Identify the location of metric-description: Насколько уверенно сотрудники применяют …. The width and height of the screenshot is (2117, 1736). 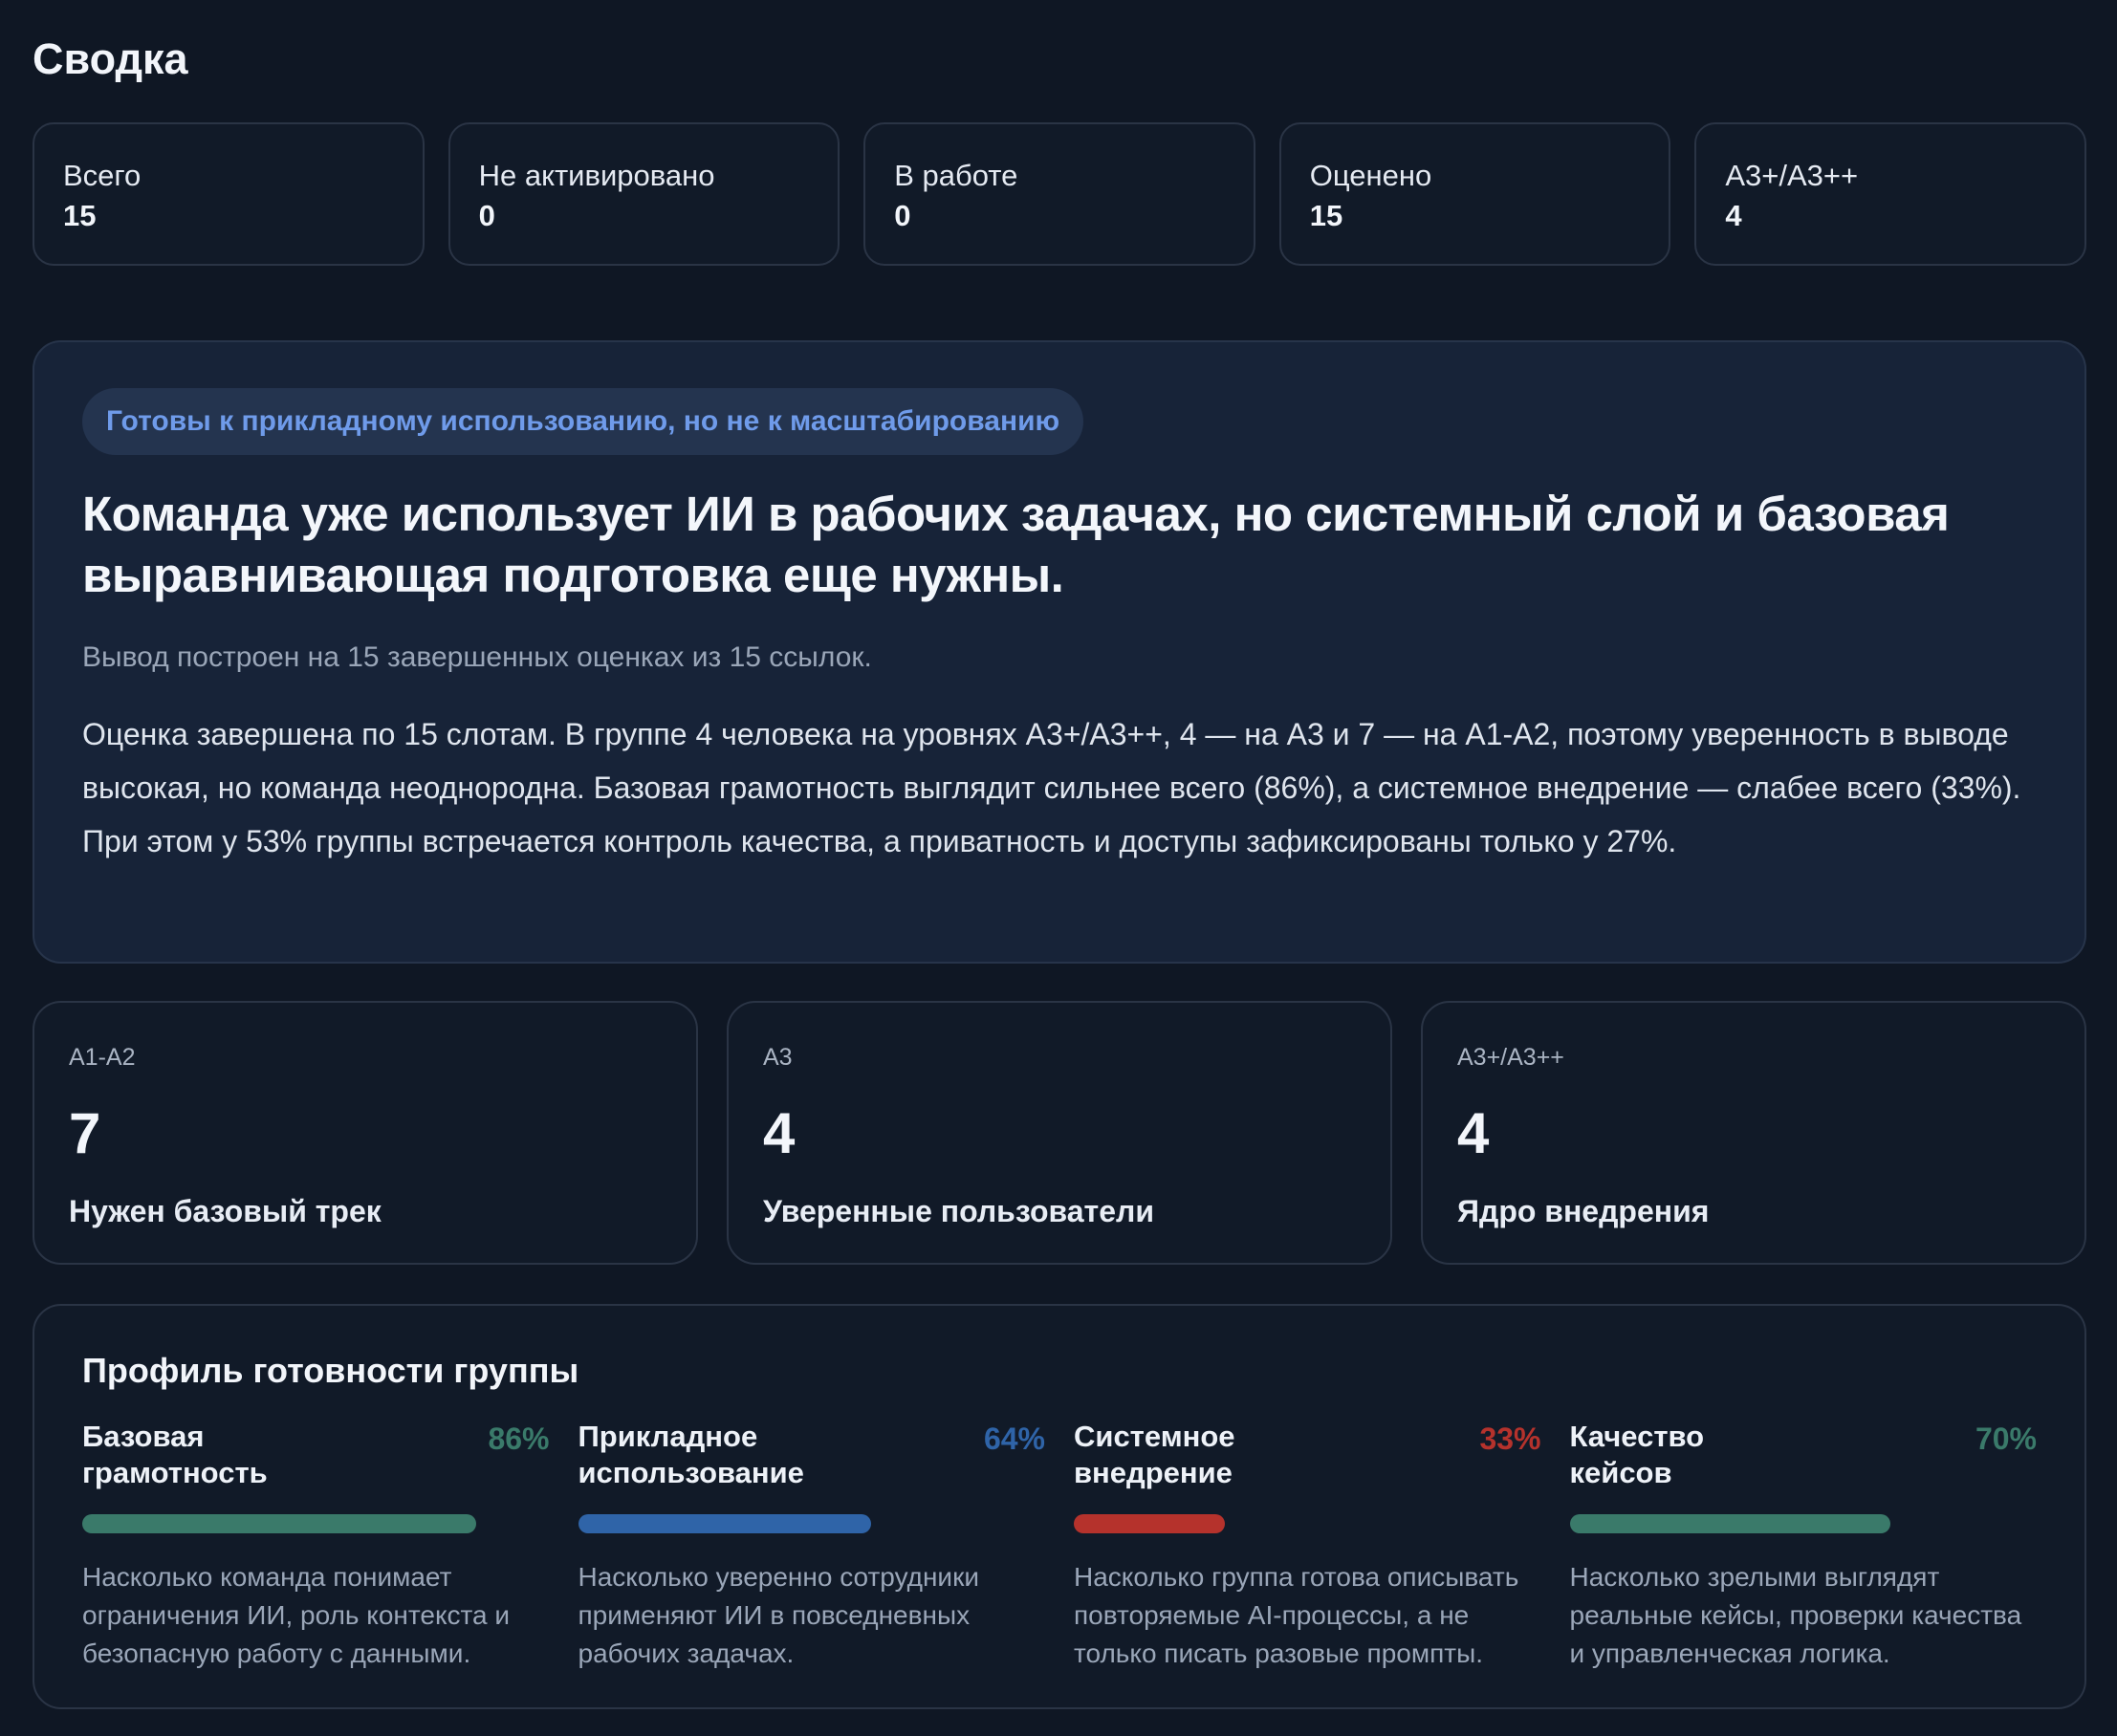
(778, 1615).